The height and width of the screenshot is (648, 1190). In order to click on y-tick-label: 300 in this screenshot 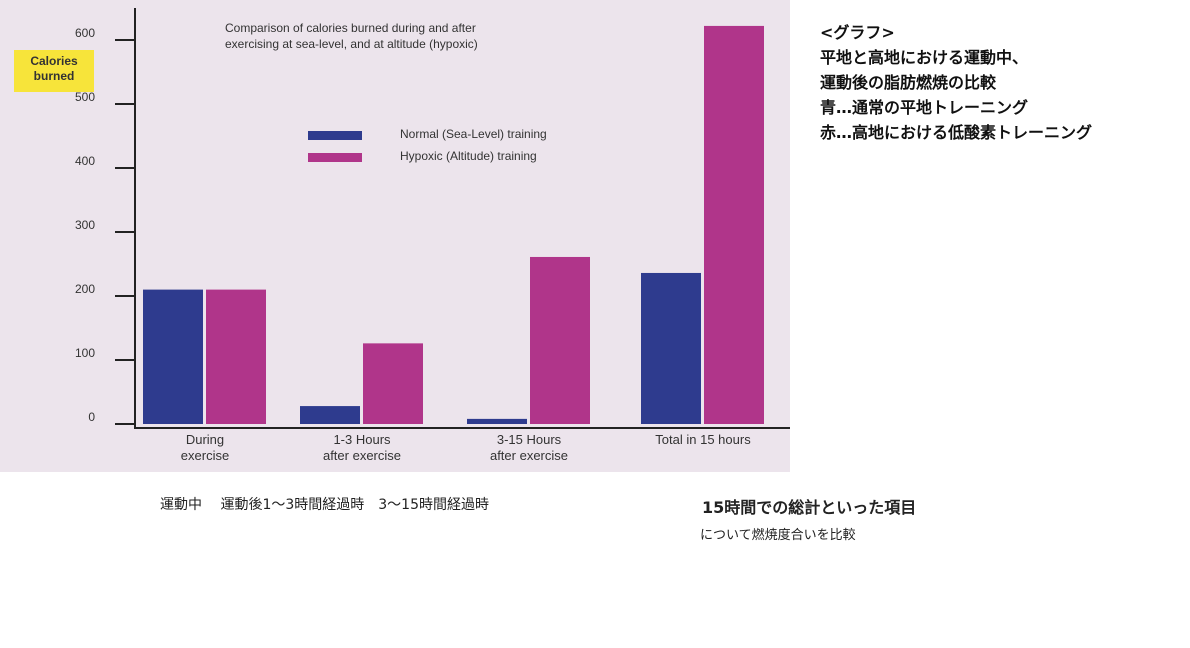, I will do `click(85, 225)`.